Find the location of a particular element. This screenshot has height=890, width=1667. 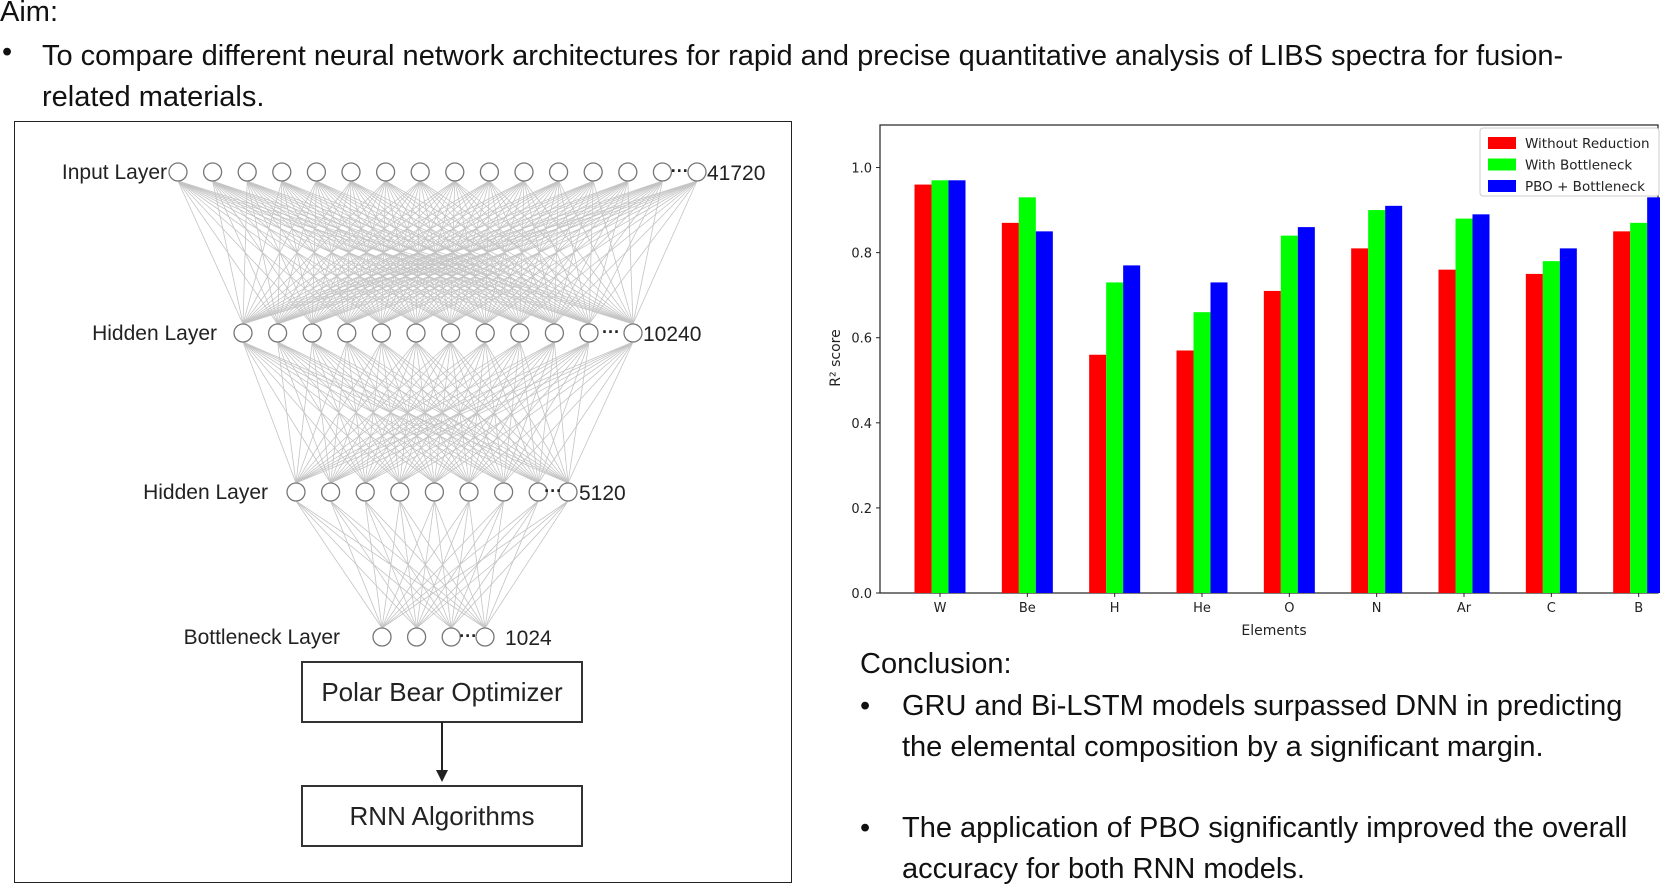

x-tick-label: N is located at coordinates (1377, 608).